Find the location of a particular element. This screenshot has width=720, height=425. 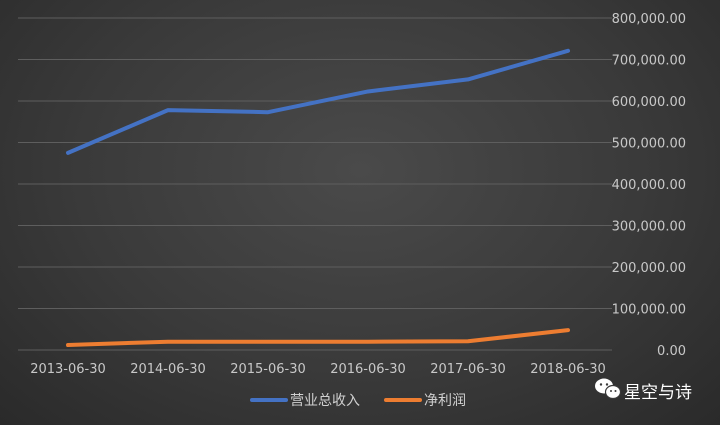

y-tick-label: 500,000.00 is located at coordinates (649, 144).